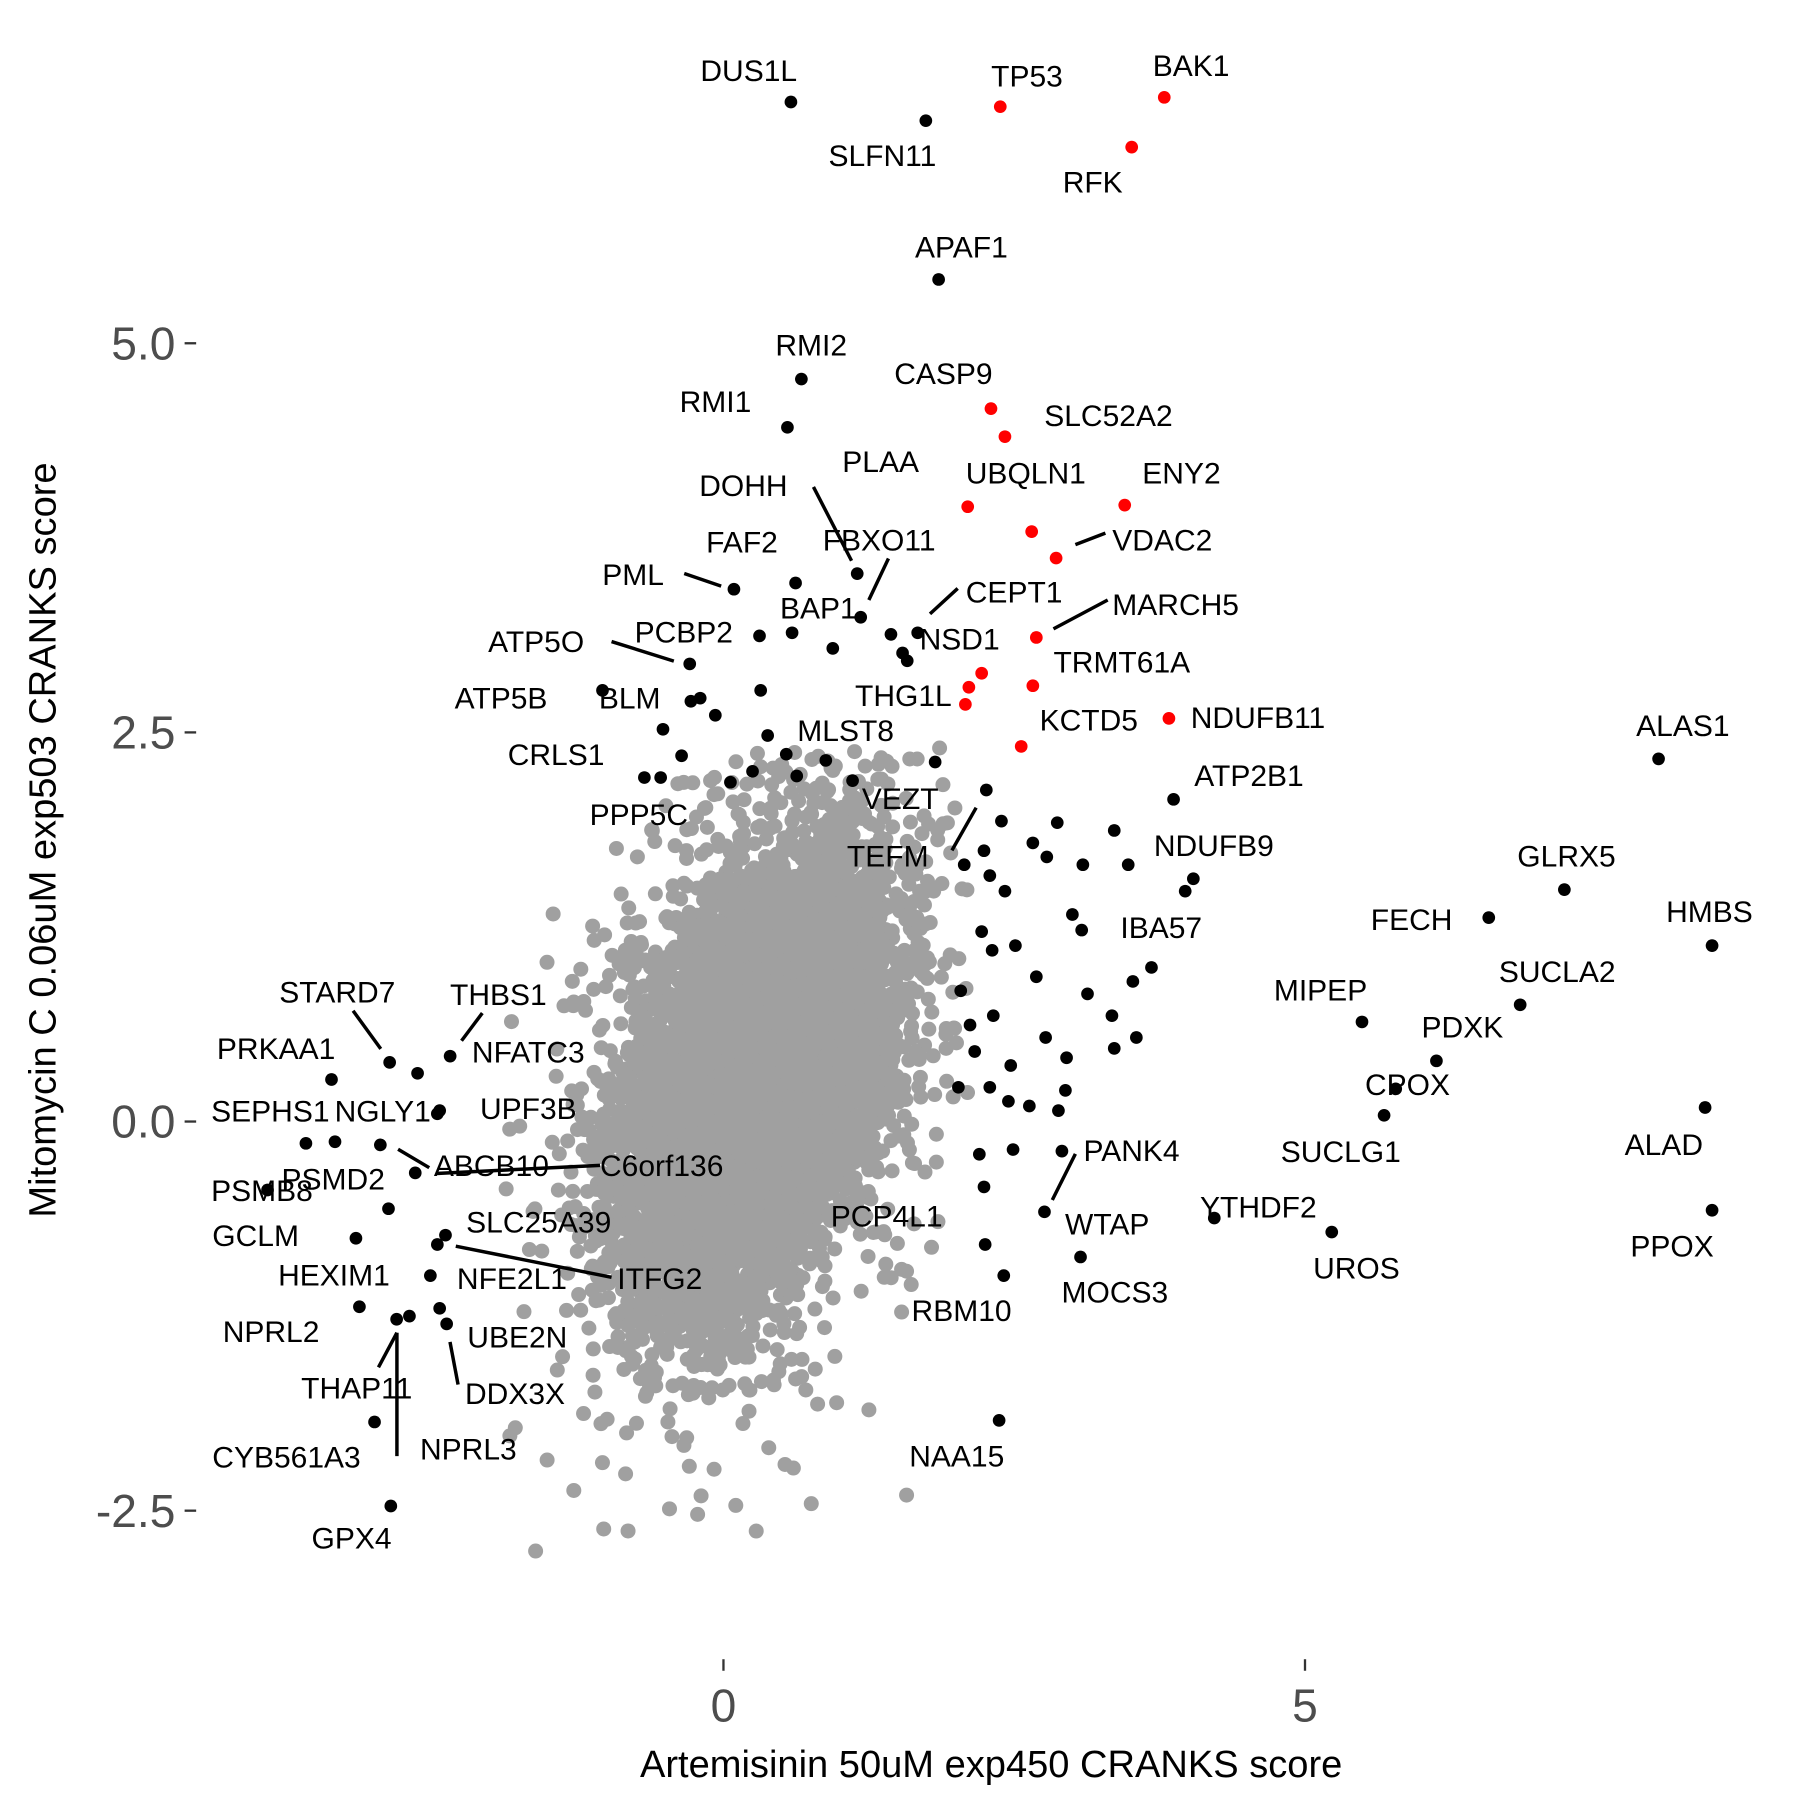 The height and width of the screenshot is (1800, 1800). What do you see at coordinates (737, 1149) in the screenshot?
I see `background-genes` at bounding box center [737, 1149].